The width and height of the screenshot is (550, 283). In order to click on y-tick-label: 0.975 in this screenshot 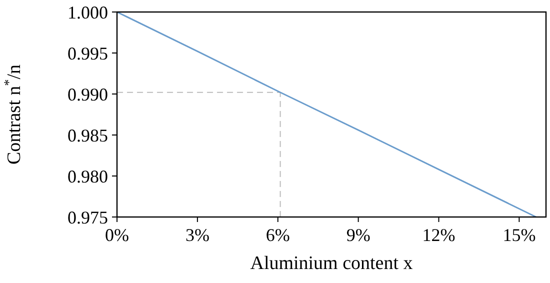, I will do `click(88, 217)`.